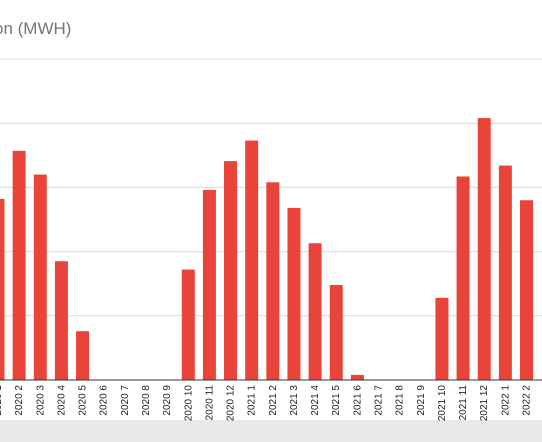 The height and width of the screenshot is (442, 542). I want to click on x-tick-label-2020-1: 2020 1, so click(2, 400).